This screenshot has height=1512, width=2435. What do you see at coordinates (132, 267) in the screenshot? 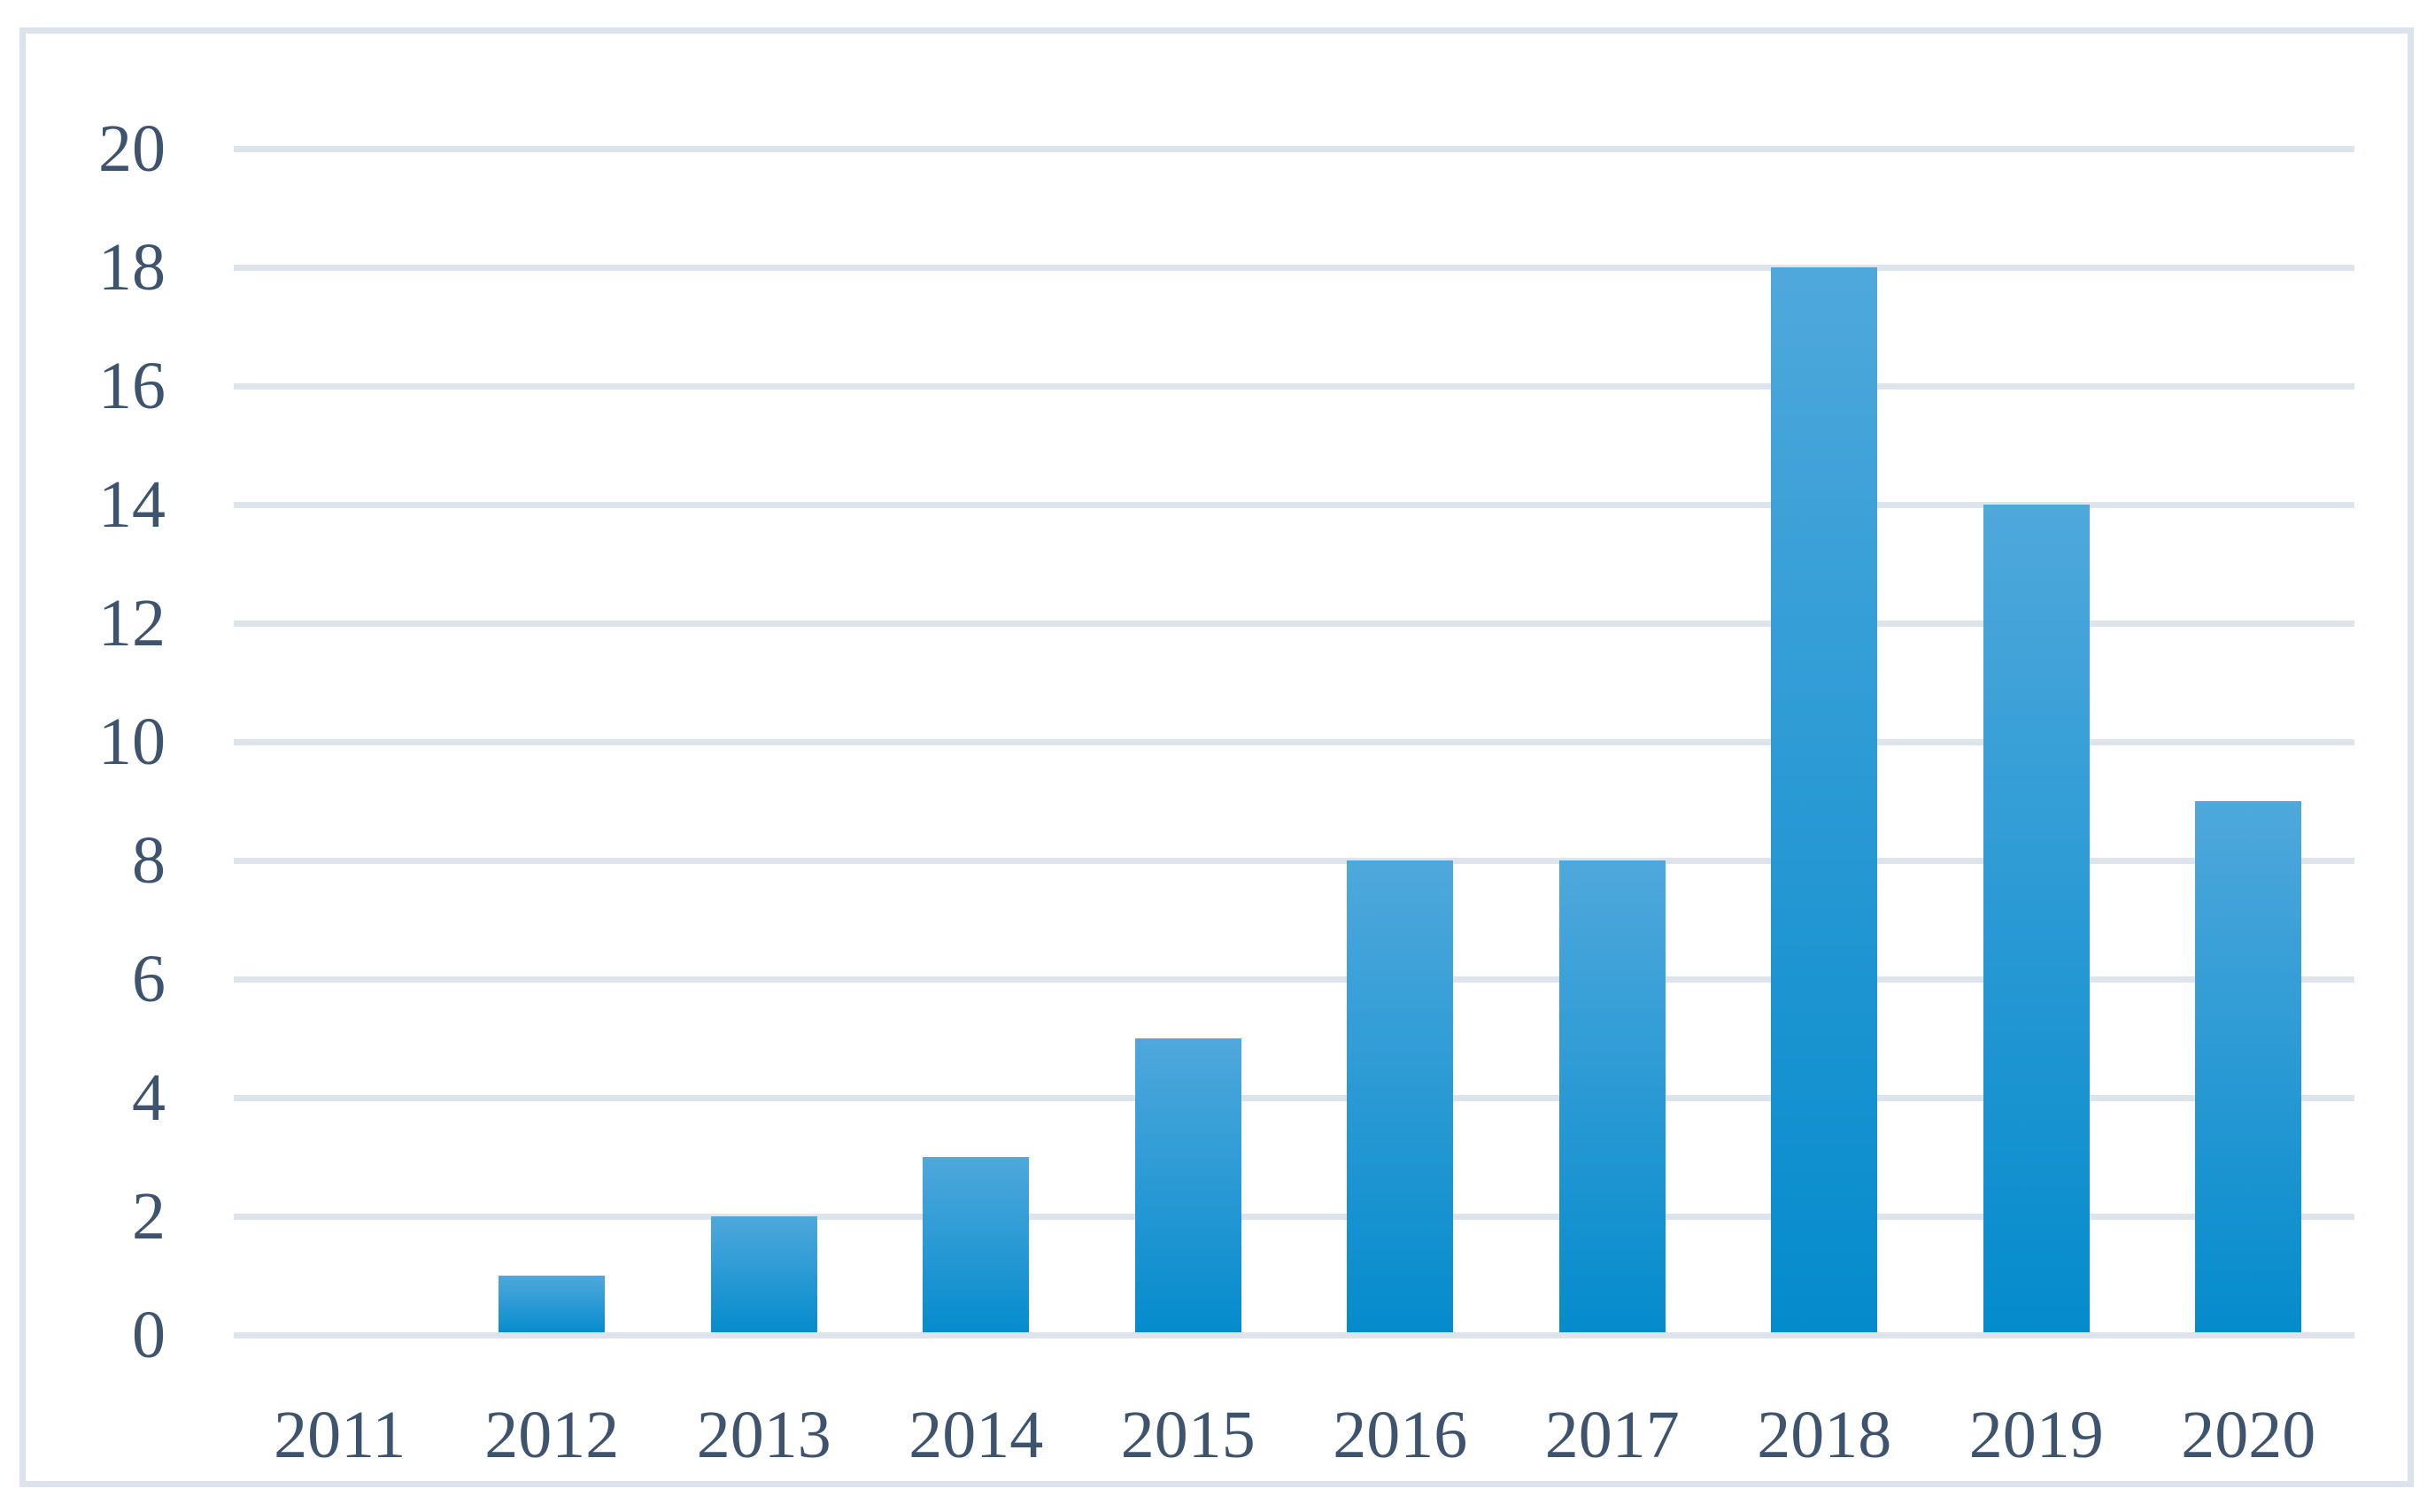
I see `y-tick-label-18: 18` at bounding box center [132, 267].